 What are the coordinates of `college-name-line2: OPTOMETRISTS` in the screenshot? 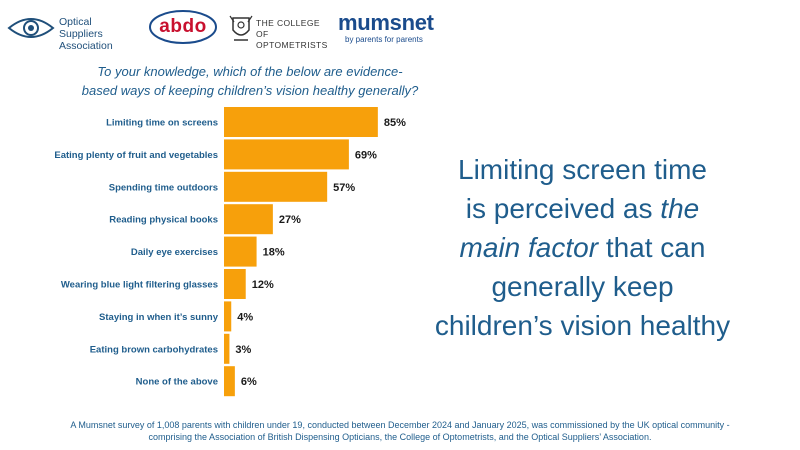 It's located at (292, 45).